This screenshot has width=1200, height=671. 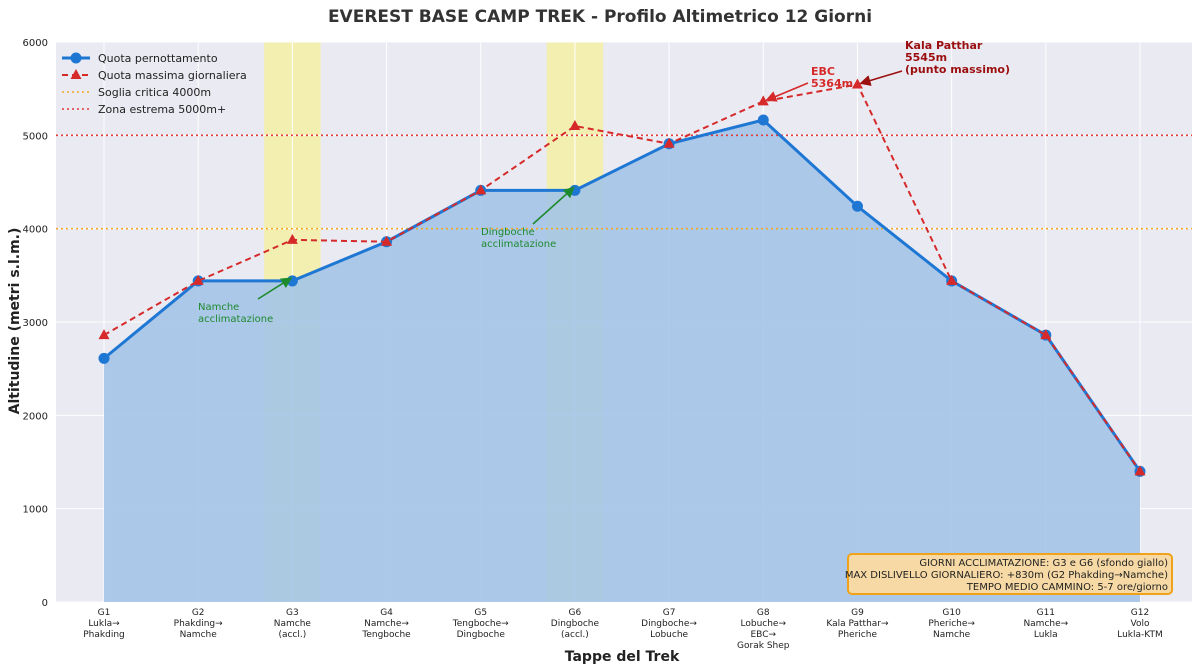 I want to click on annotation-text: Dingboche, so click(x=508, y=232).